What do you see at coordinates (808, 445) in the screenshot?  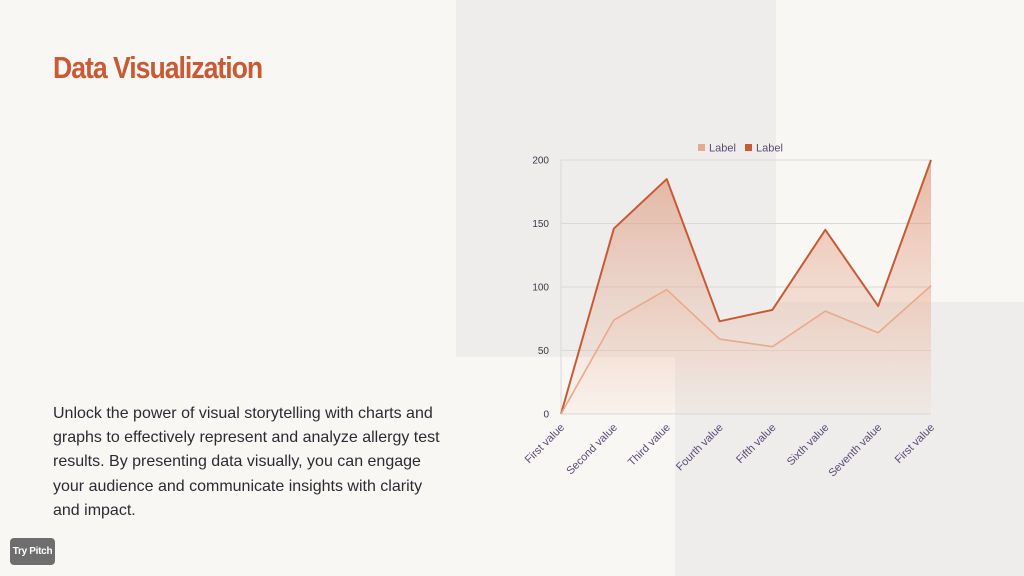 I see `x-tick-label: Sixth value` at bounding box center [808, 445].